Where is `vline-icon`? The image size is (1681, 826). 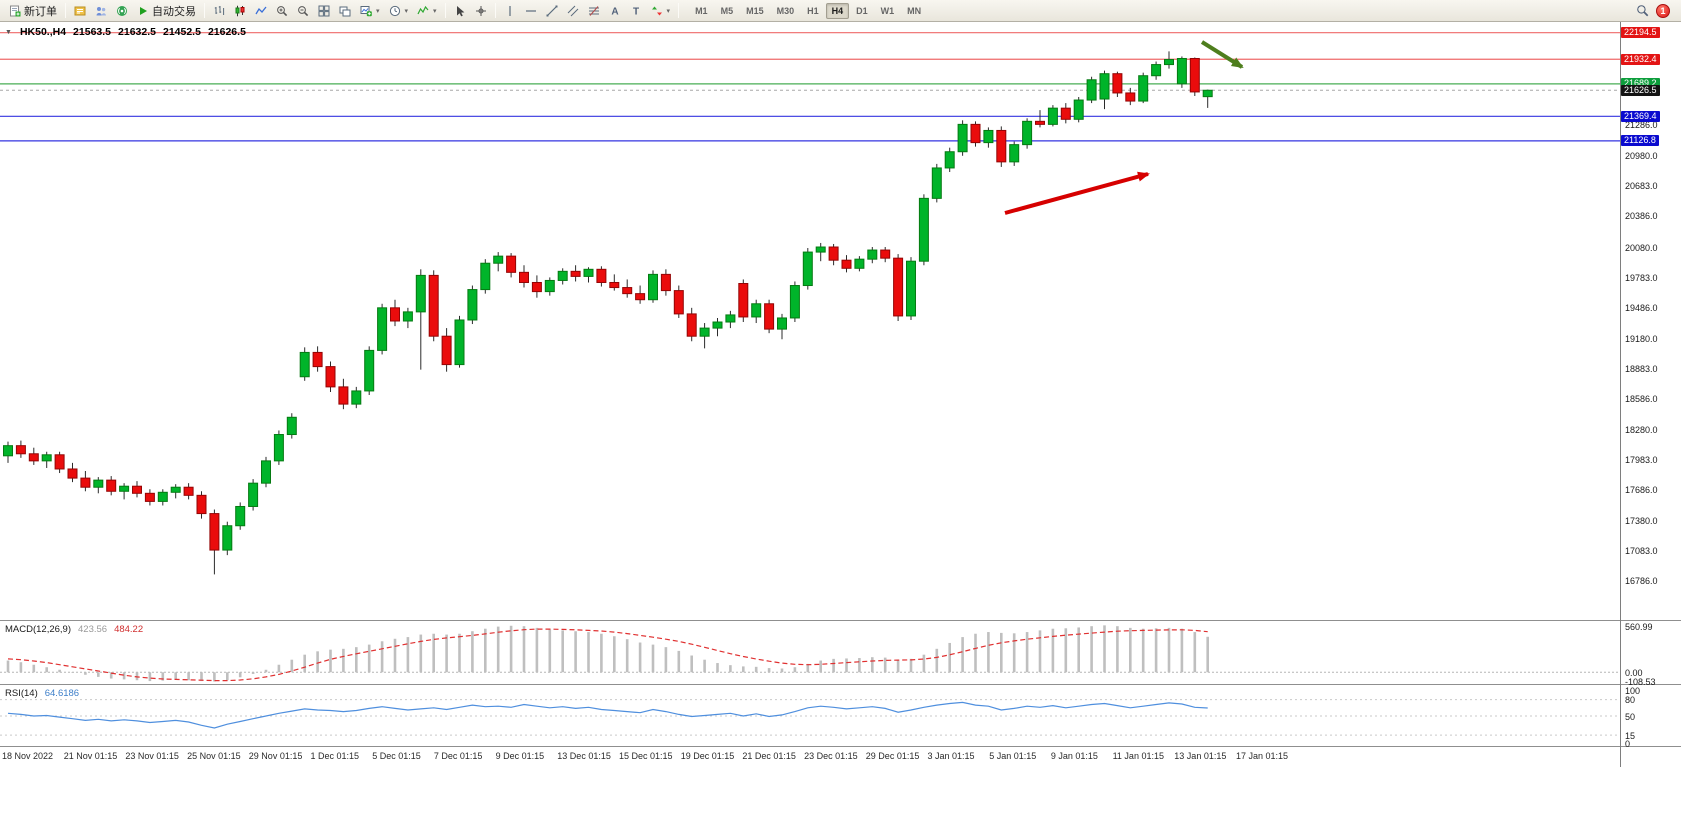 vline-icon is located at coordinates (510, 11).